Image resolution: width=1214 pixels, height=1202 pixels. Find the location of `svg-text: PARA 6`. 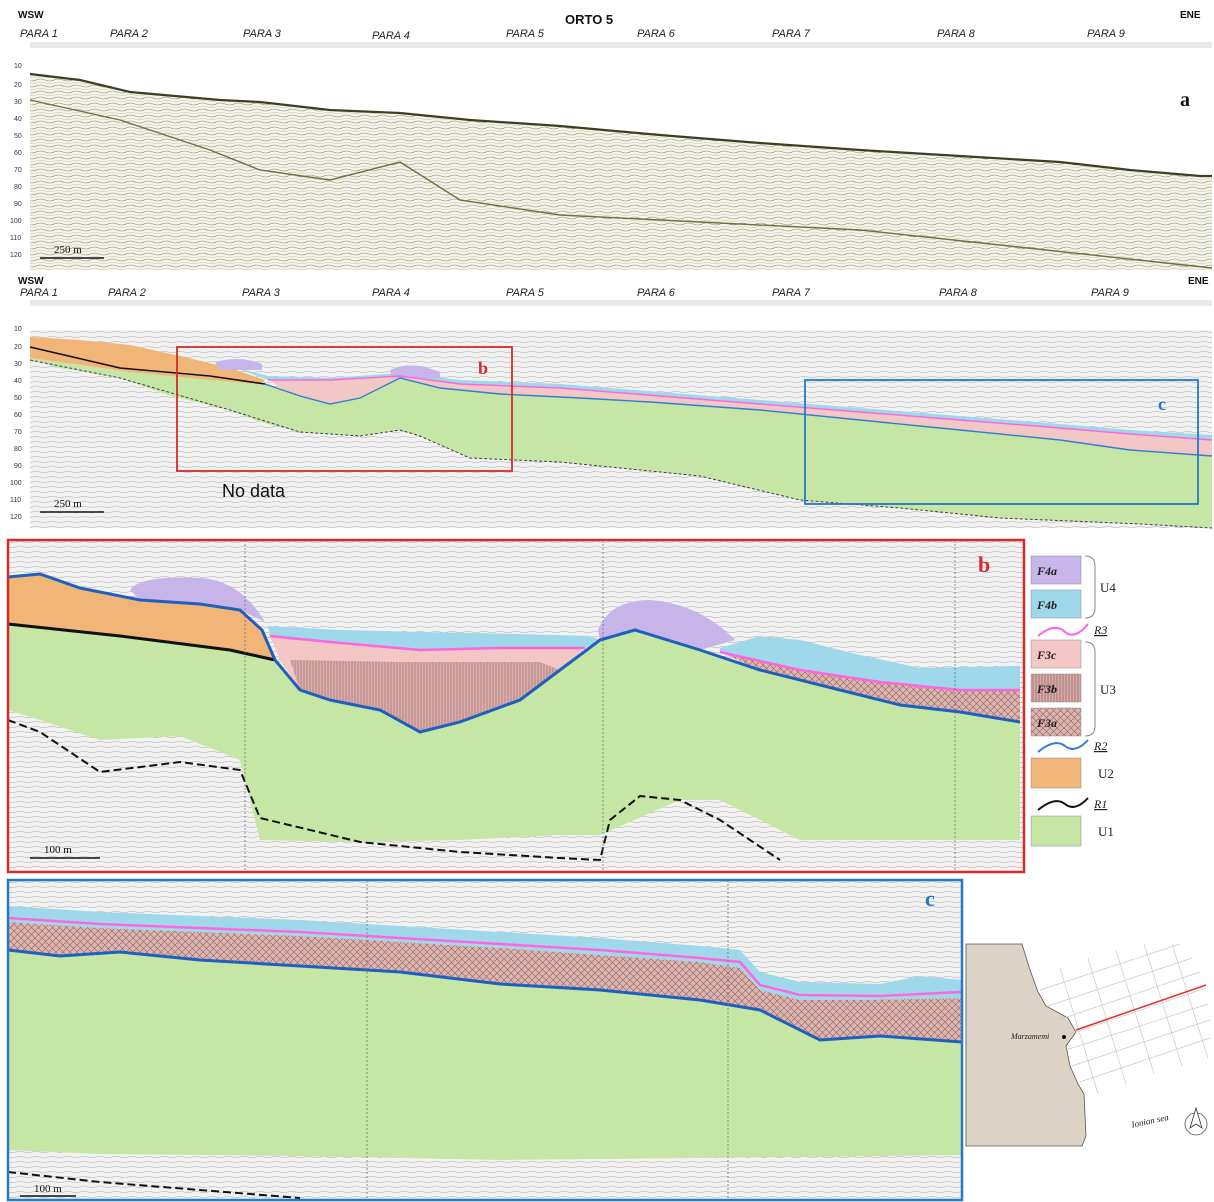

svg-text: PARA 6 is located at coordinates (656, 293).